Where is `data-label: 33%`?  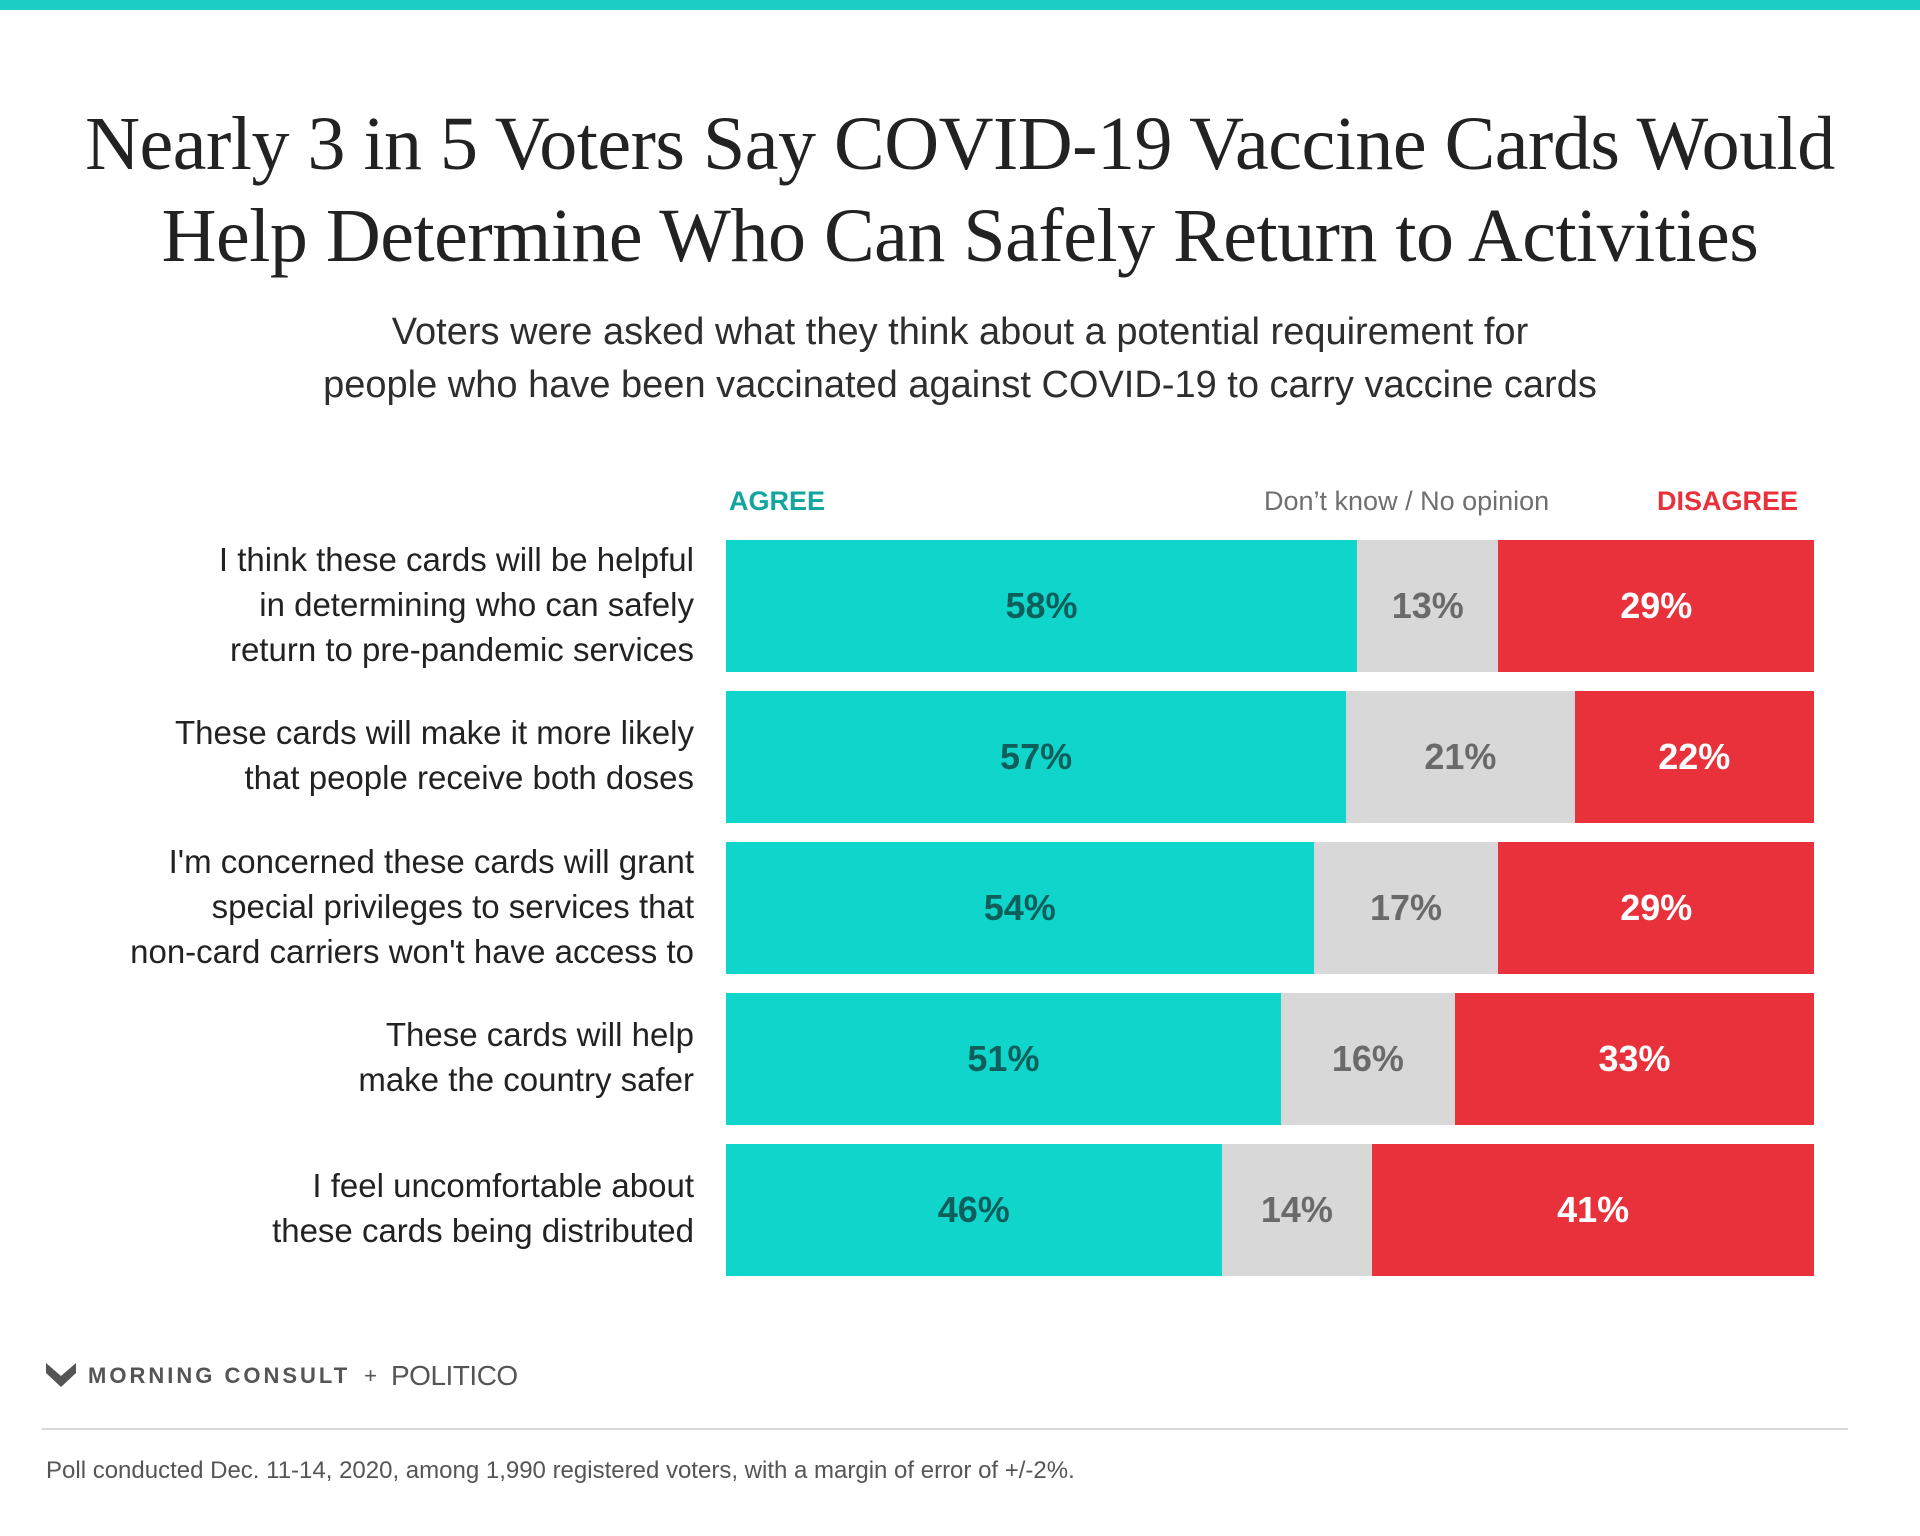
data-label: 33% is located at coordinates (1634, 1058).